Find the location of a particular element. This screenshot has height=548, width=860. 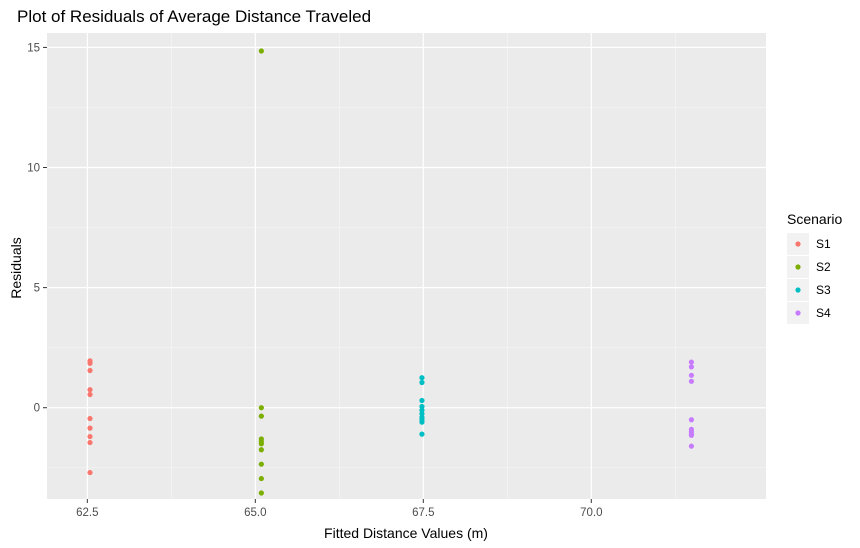

legend: Scenario S1 S2 S3 S4 is located at coordinates (814, 267).